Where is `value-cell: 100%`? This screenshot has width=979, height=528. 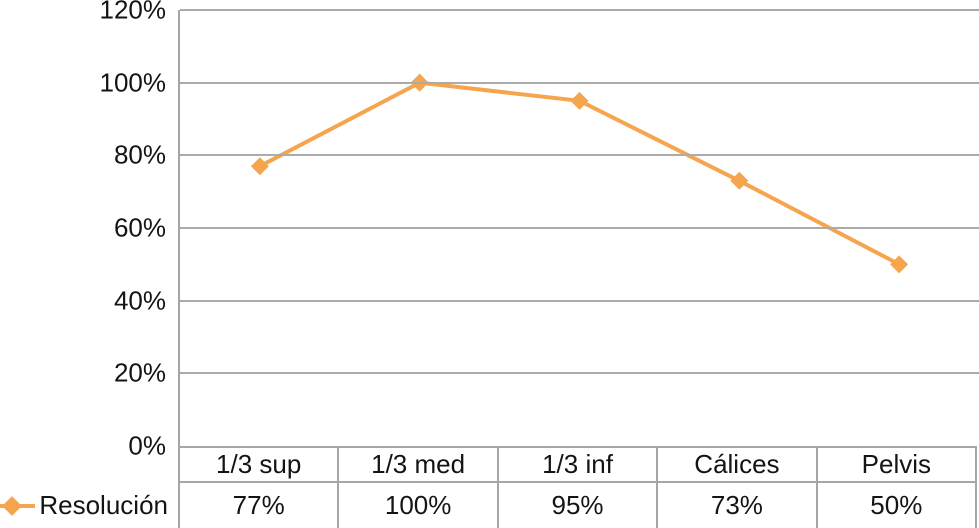
value-cell: 100% is located at coordinates (419, 505).